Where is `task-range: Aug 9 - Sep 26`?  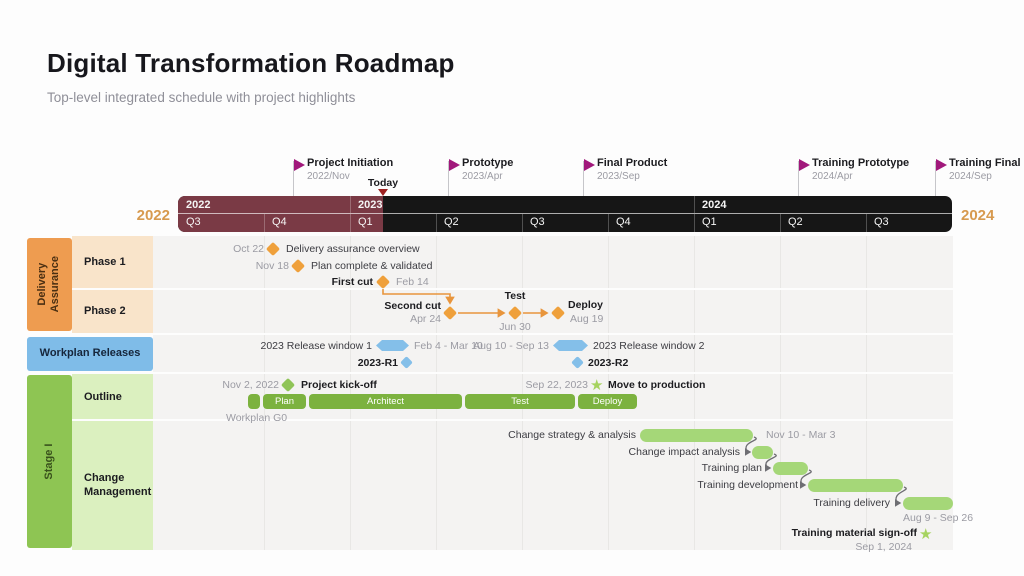
task-range: Aug 9 - Sep 26 is located at coordinates (938, 518).